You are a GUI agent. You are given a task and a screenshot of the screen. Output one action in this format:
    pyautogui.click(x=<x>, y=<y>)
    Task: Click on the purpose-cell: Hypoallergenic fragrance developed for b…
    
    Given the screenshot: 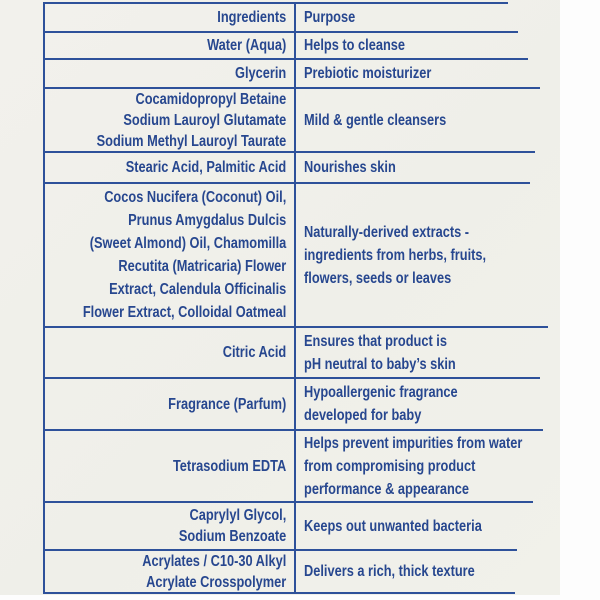 What is the action you would take?
    pyautogui.click(x=419, y=404)
    